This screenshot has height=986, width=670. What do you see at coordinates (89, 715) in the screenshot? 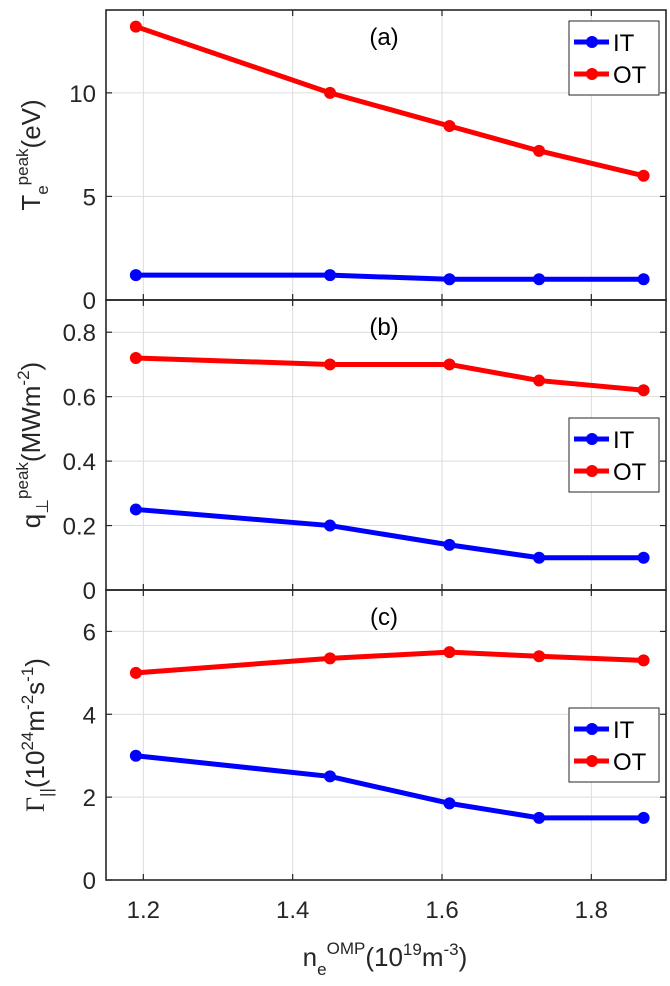
I see `y-tick-label: 4` at bounding box center [89, 715].